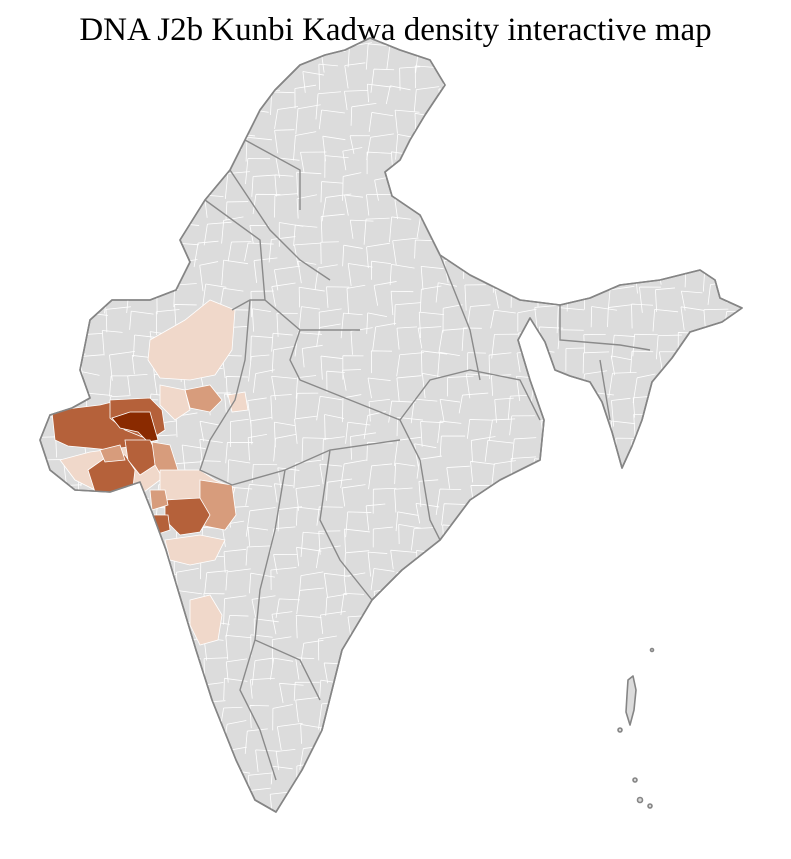 The image size is (791, 859). Describe the element at coordinates (135, 427) in the screenshot. I see `district-max-density` at that location.